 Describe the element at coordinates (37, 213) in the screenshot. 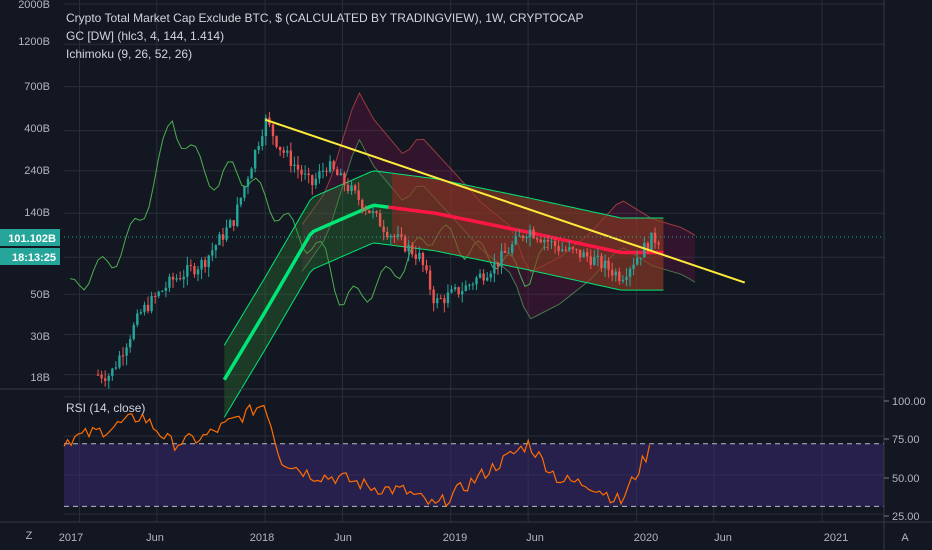

I see `price-tick: 140B` at that location.